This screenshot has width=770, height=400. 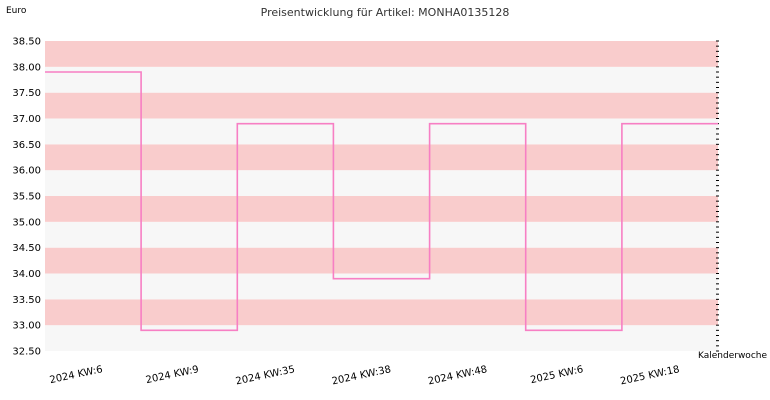 What do you see at coordinates (26, 42) in the screenshot?
I see `y-tick-label: 38.50` at bounding box center [26, 42].